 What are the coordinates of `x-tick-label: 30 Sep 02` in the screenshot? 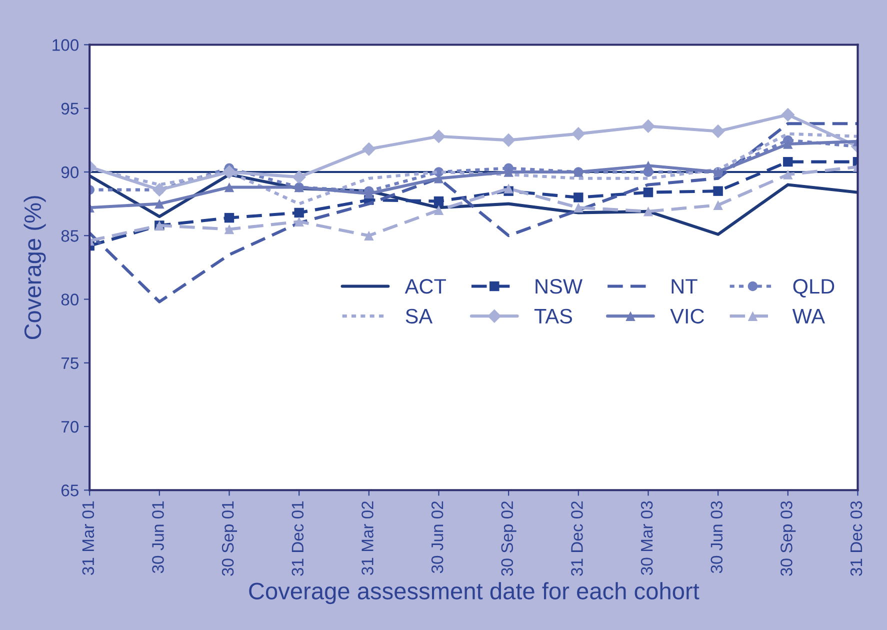 It's located at (508, 538).